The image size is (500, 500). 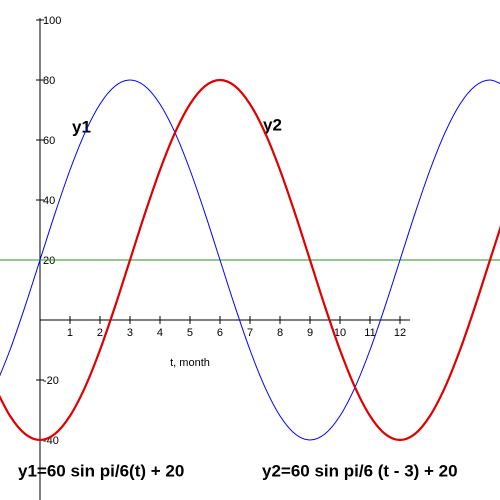 What do you see at coordinates (52, 21) in the screenshot?
I see `y-tick-label: 100` at bounding box center [52, 21].